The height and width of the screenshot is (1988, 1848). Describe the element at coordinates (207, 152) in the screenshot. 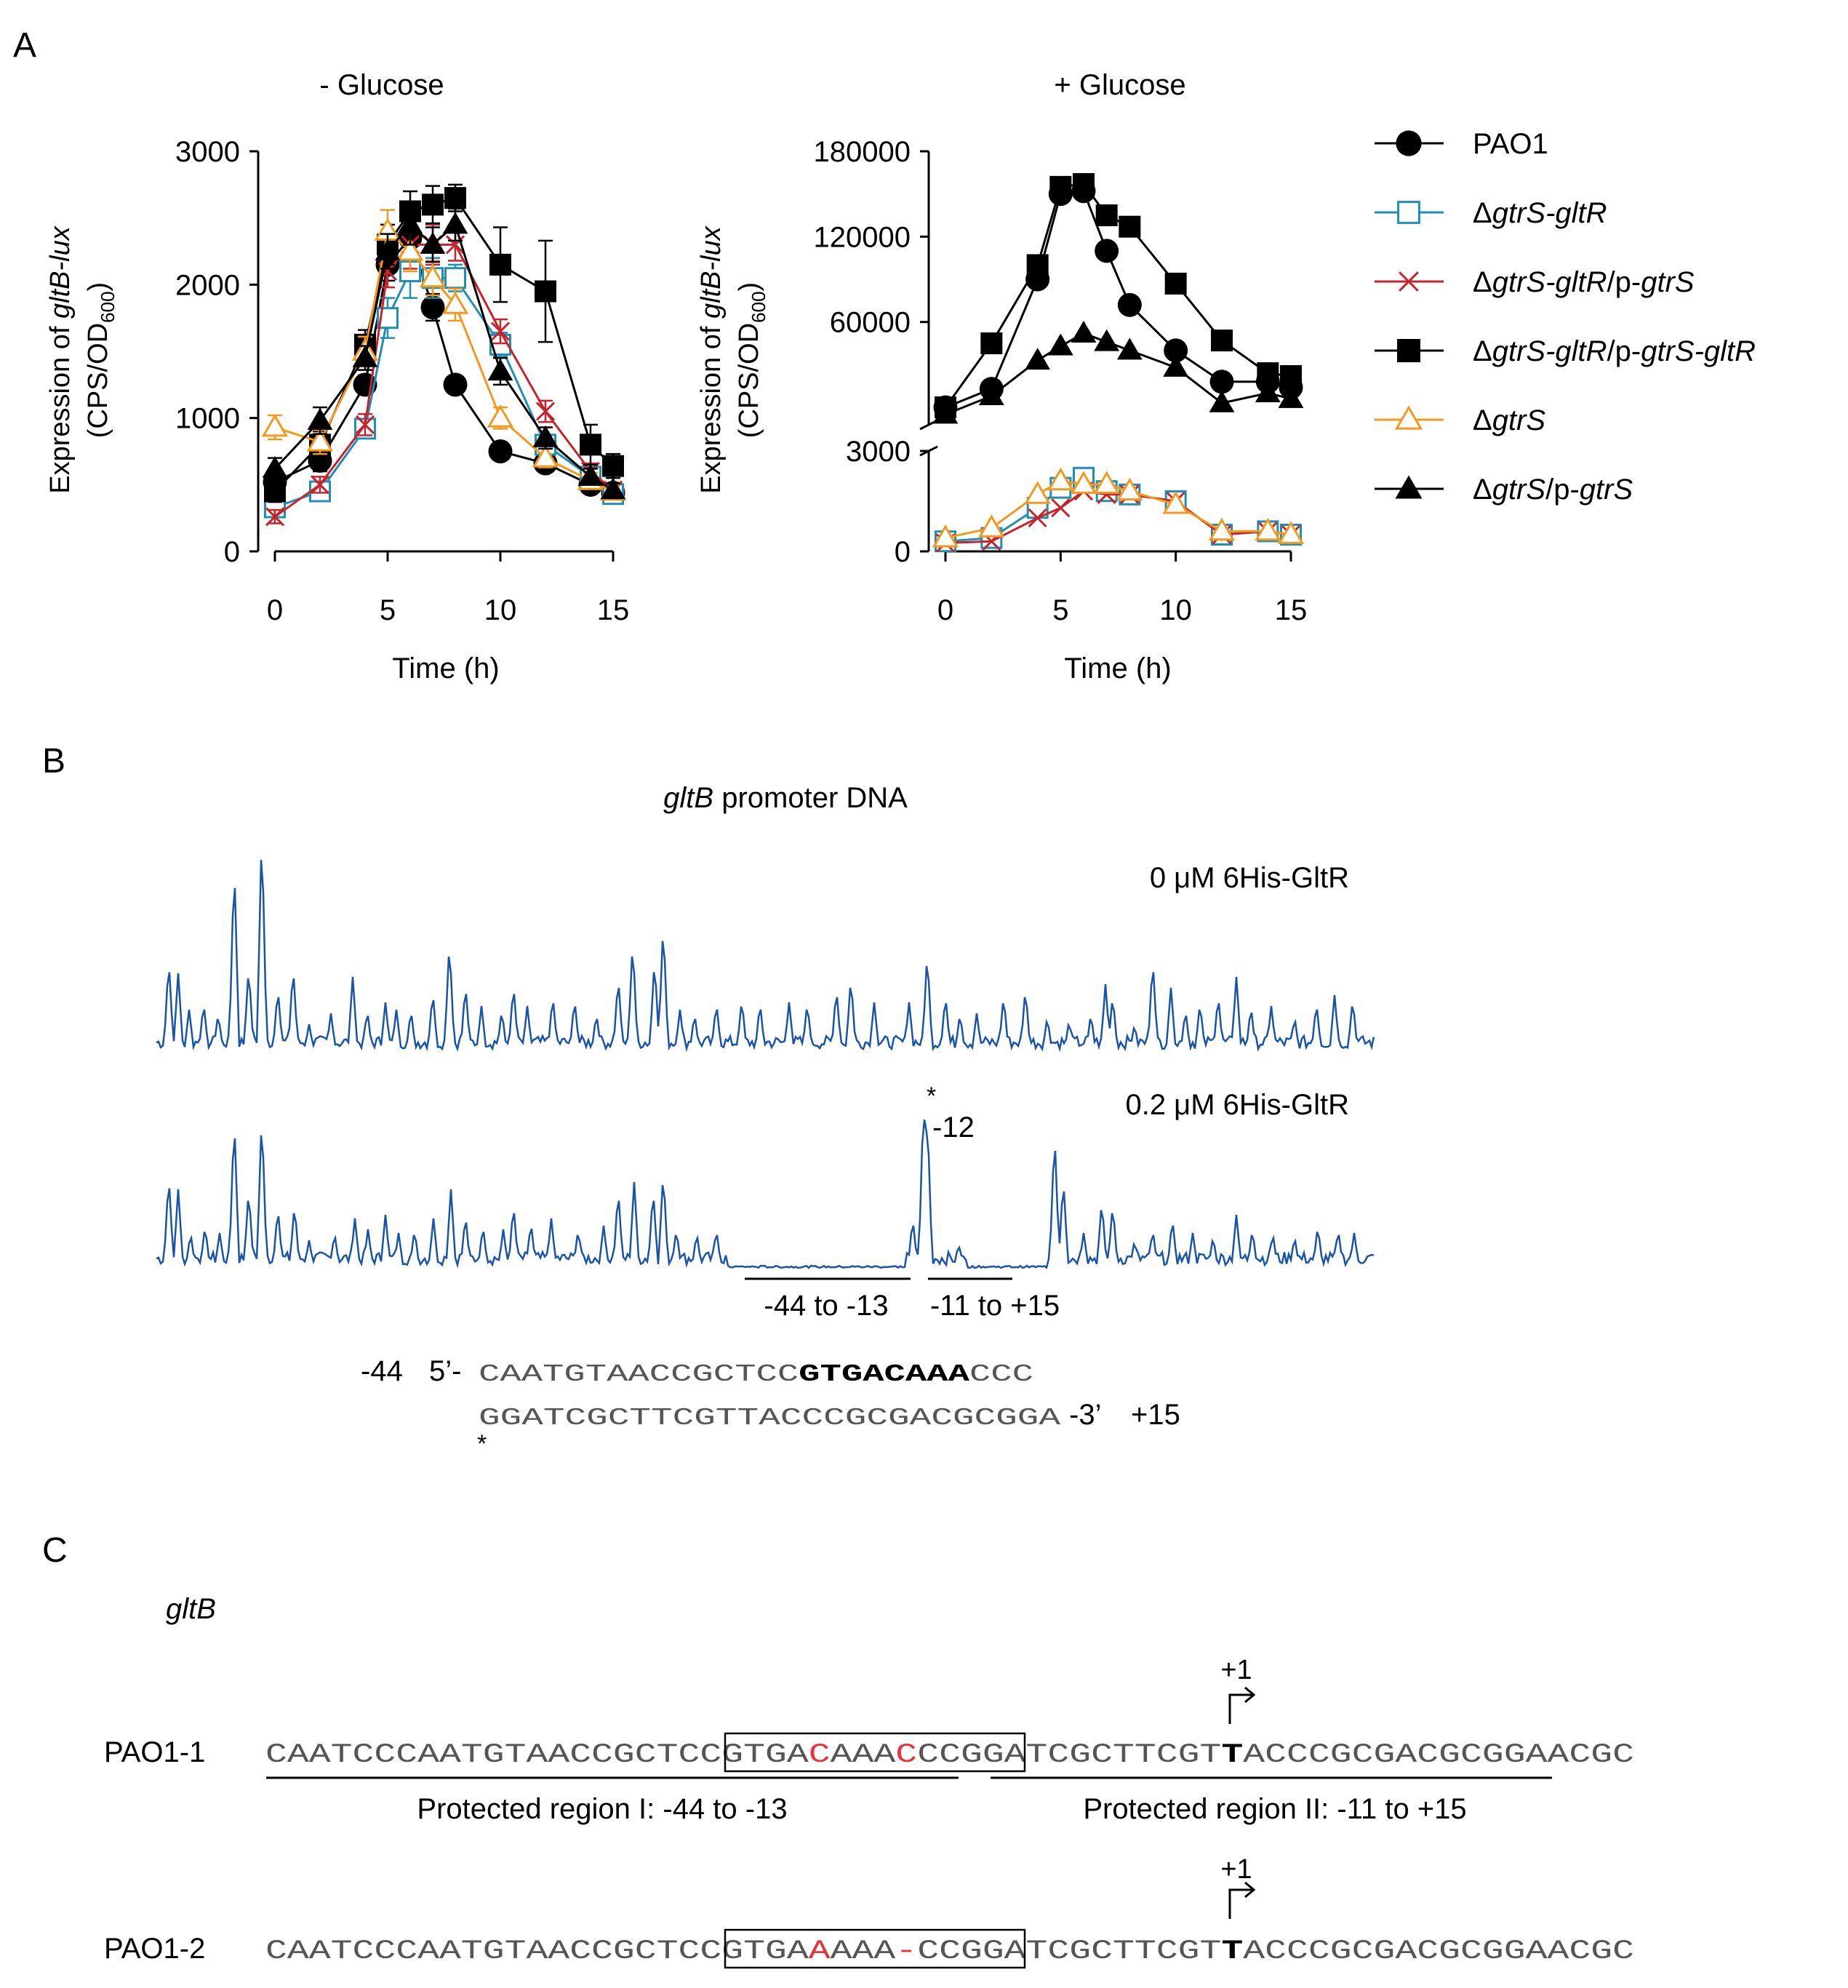

I see `chart1-ytick-label: 3000` at that location.